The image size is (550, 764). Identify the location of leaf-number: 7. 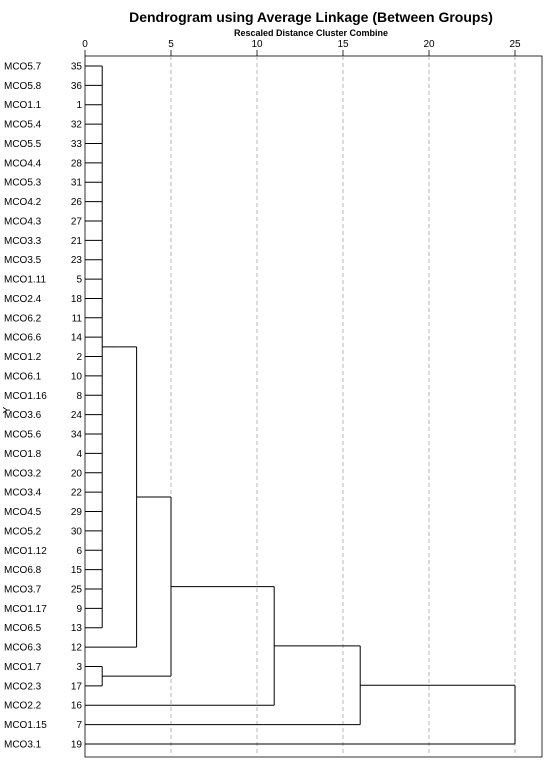
(79, 725).